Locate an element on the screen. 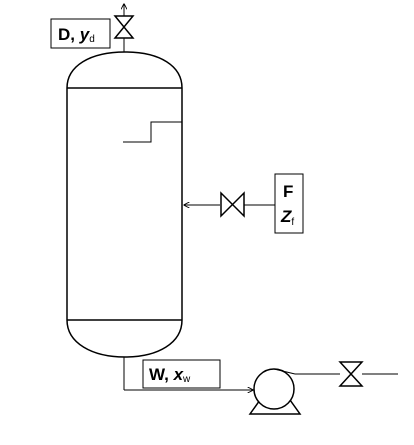 The width and height of the screenshot is (414, 445). distillate-label-box: D, yd is located at coordinates (80, 33).